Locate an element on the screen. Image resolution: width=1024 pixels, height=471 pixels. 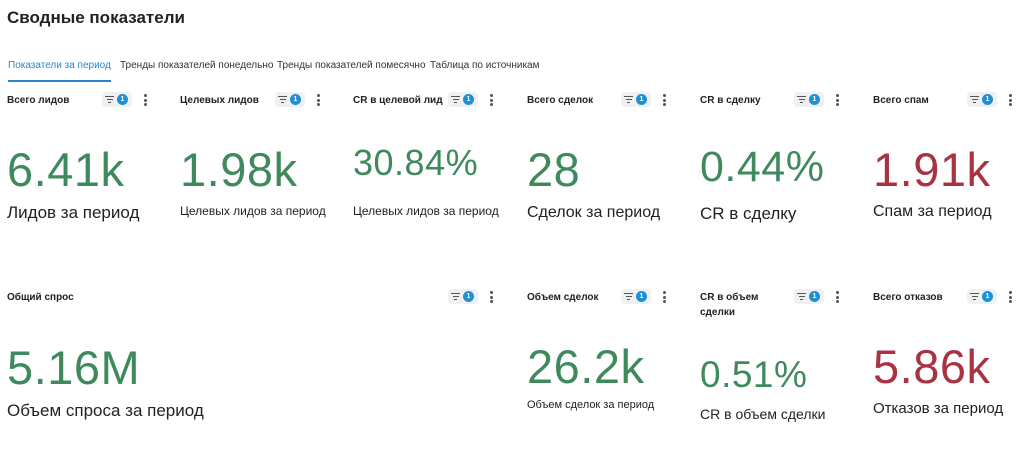
card-title: Объем сделок is located at coordinates (563, 297).